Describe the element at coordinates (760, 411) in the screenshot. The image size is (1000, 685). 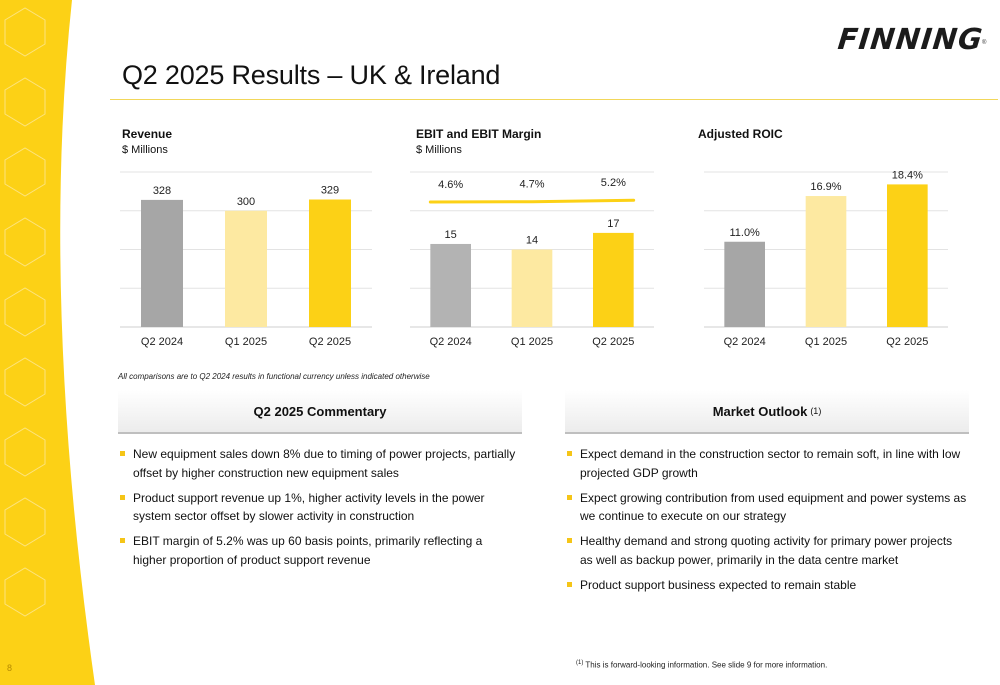
I see `outlook-header-label: Market Outlook` at that location.